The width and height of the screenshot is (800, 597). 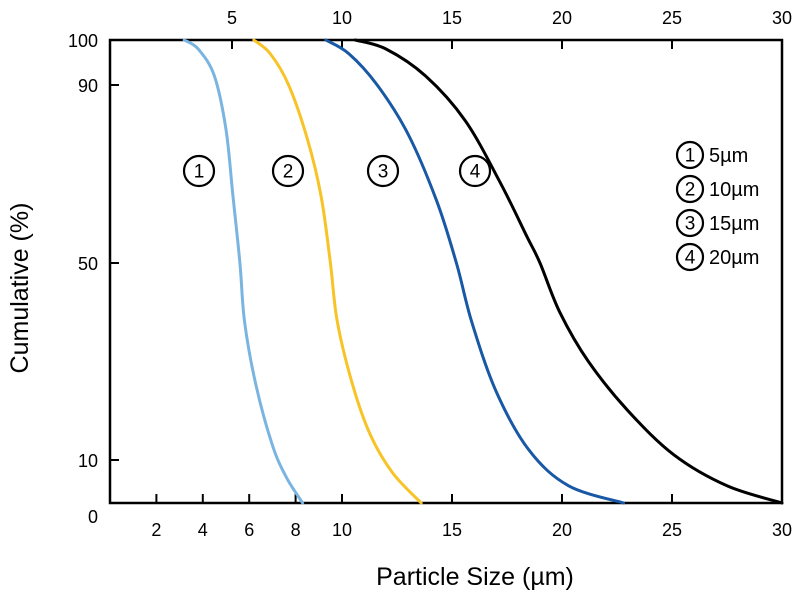 I want to click on x-bottom-tick-label: 8, so click(x=296, y=530).